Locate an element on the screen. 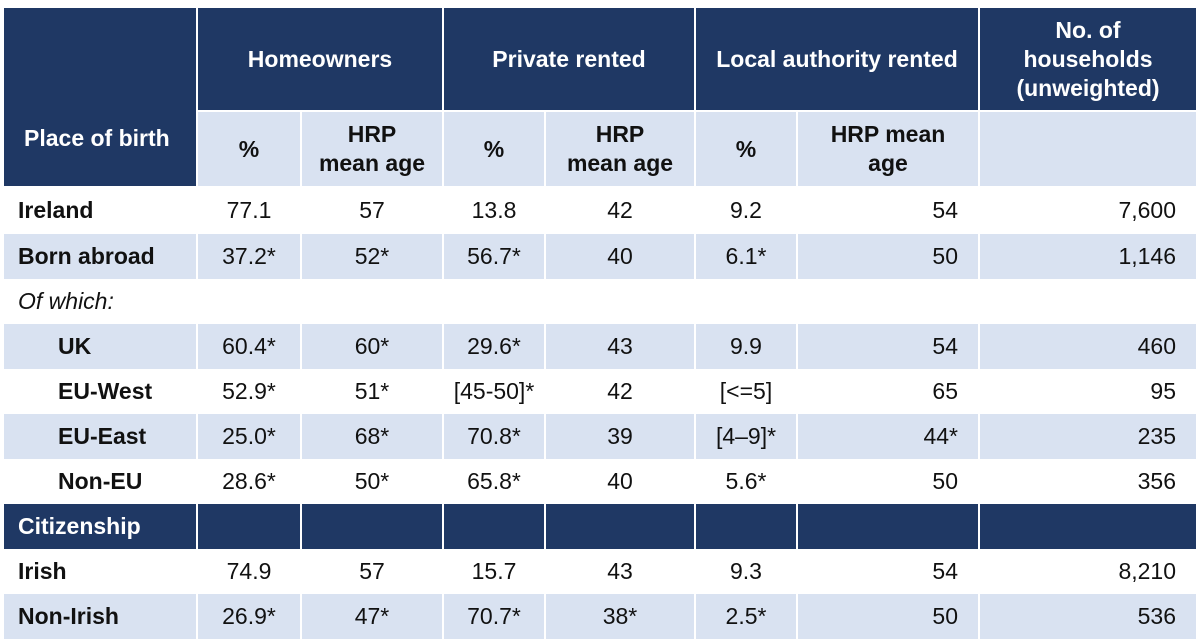 The image size is (1202, 641). homeowners-pct-cell: 74.9 is located at coordinates (249, 571).